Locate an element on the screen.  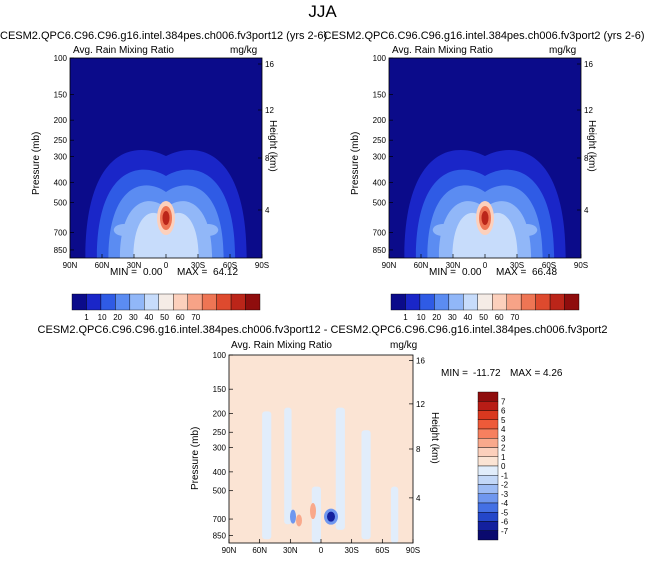
panel-1-colorbar-label-20: 20 is located at coordinates (117, 317).